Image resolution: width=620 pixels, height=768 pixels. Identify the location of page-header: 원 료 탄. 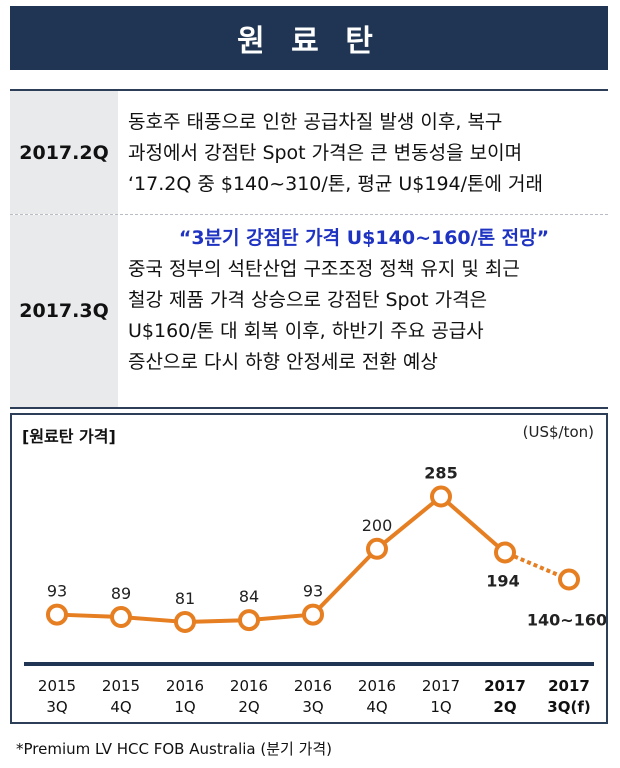
(309, 38).